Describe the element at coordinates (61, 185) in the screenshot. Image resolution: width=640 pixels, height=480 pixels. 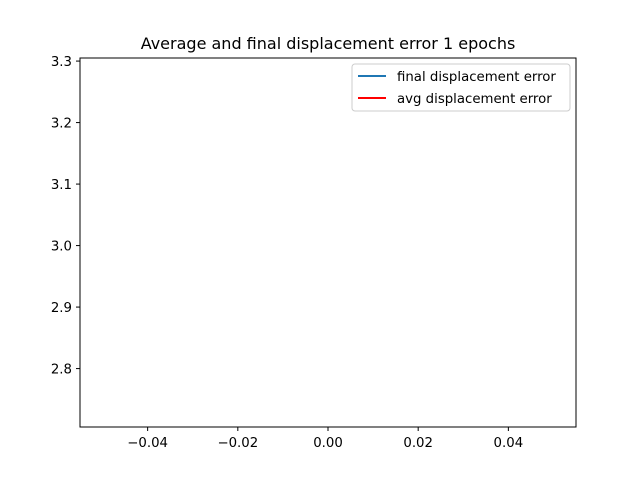
I see `y-tick-label: 3.1` at that location.